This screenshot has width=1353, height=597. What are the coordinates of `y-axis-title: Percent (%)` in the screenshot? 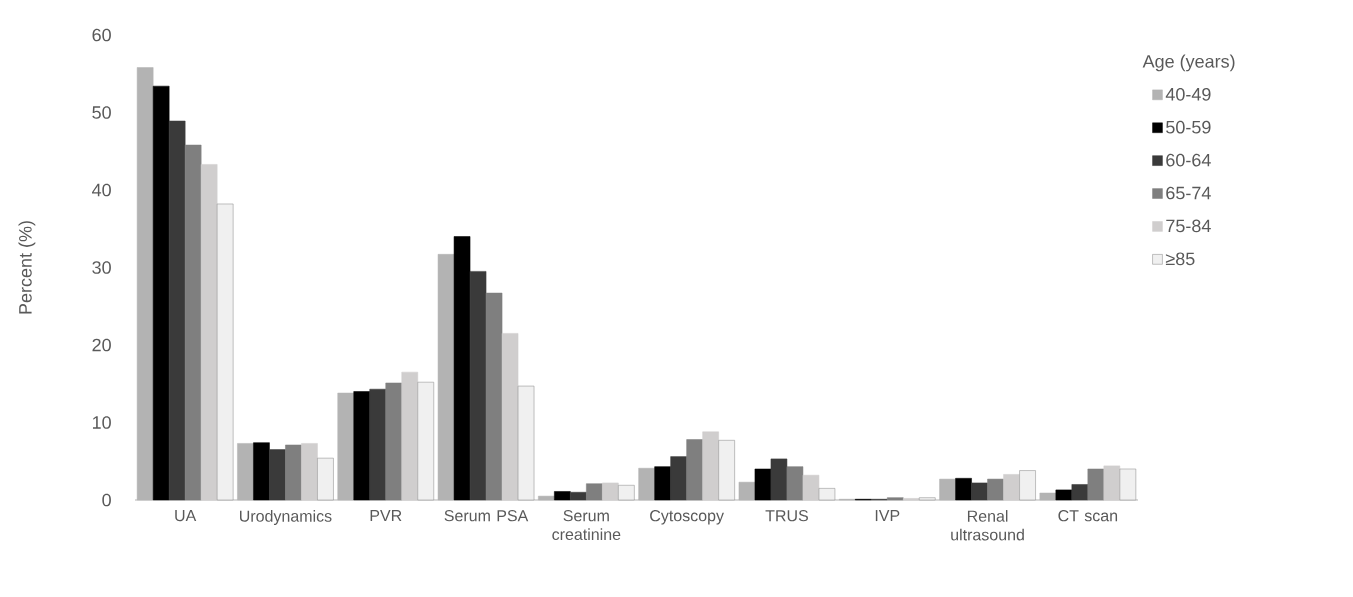 It's located at (27, 267).